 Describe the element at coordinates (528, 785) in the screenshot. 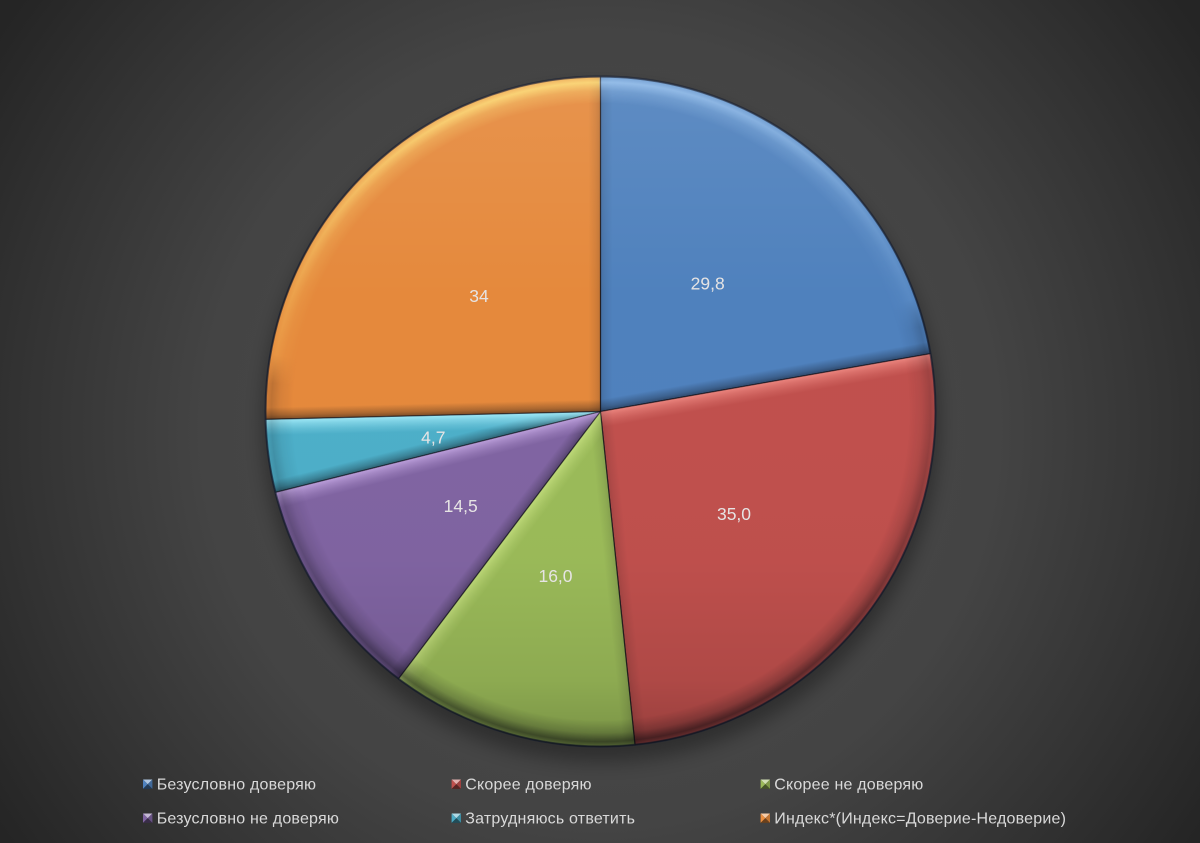

I see `svg-text: Скорее доверяю` at that location.